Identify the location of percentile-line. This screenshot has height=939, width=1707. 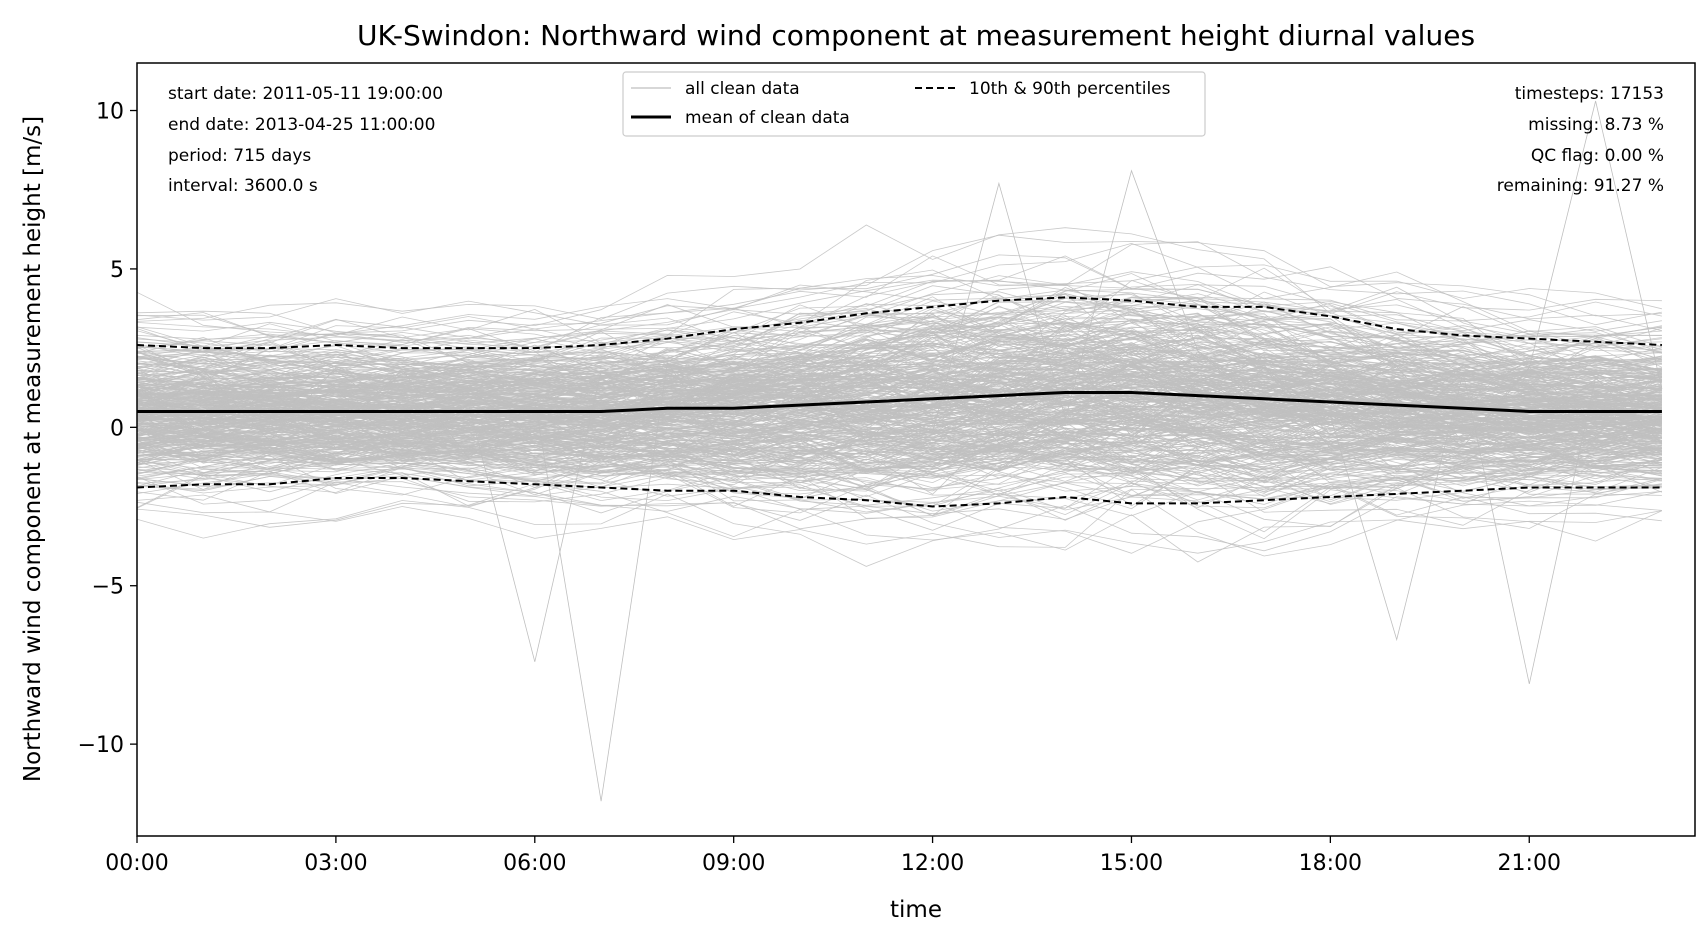
(899, 323).